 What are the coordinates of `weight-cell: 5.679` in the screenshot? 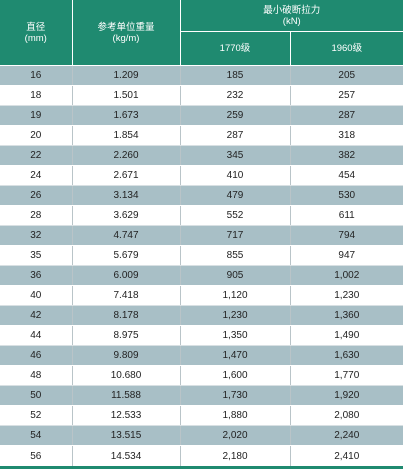 It's located at (126, 256).